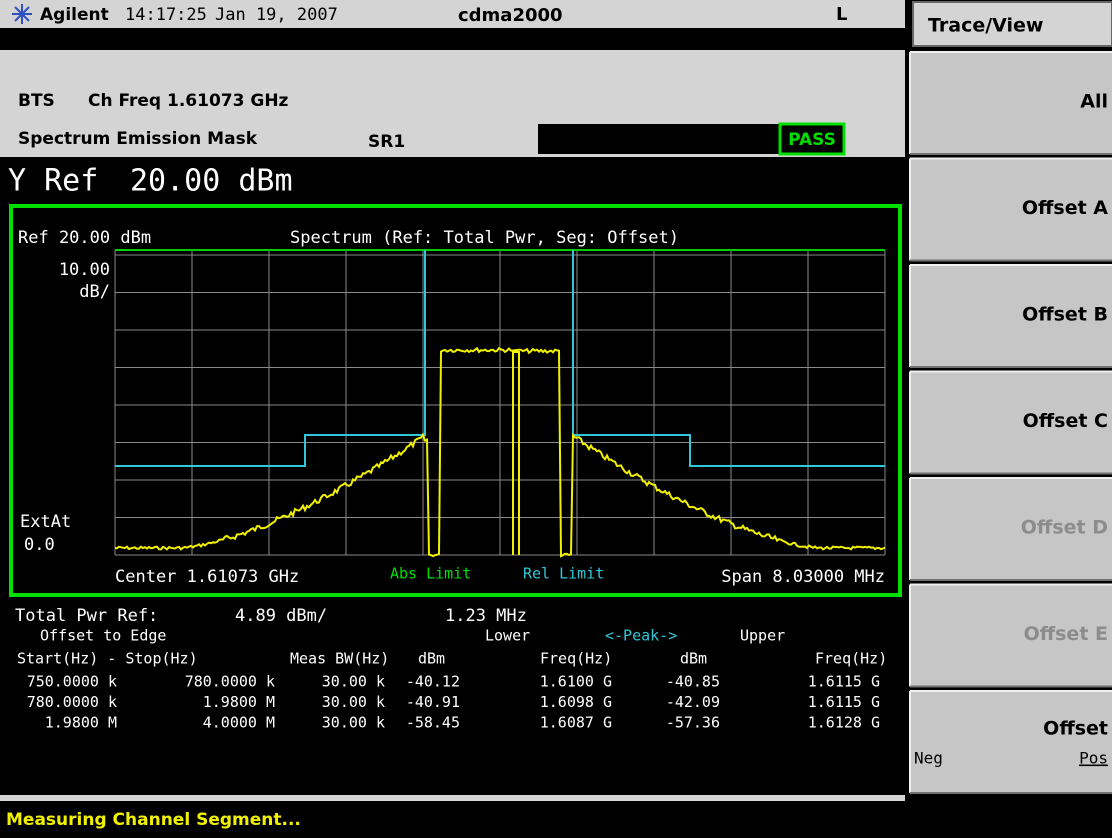 The height and width of the screenshot is (838, 1112). What do you see at coordinates (576, 723) in the screenshot?
I see `table-cell: 1.6087 G` at bounding box center [576, 723].